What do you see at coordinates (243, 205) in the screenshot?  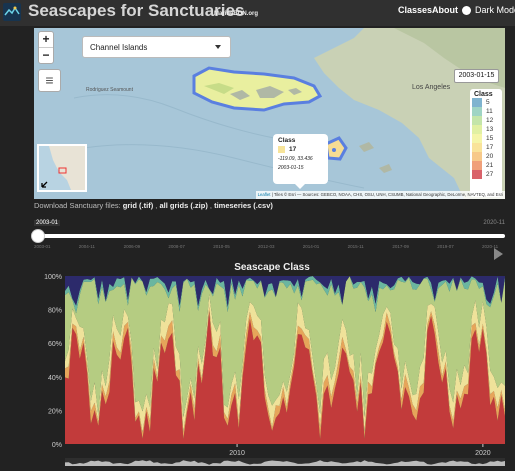 I see `download-timeseries-link: timeseries (.csv)` at bounding box center [243, 205].